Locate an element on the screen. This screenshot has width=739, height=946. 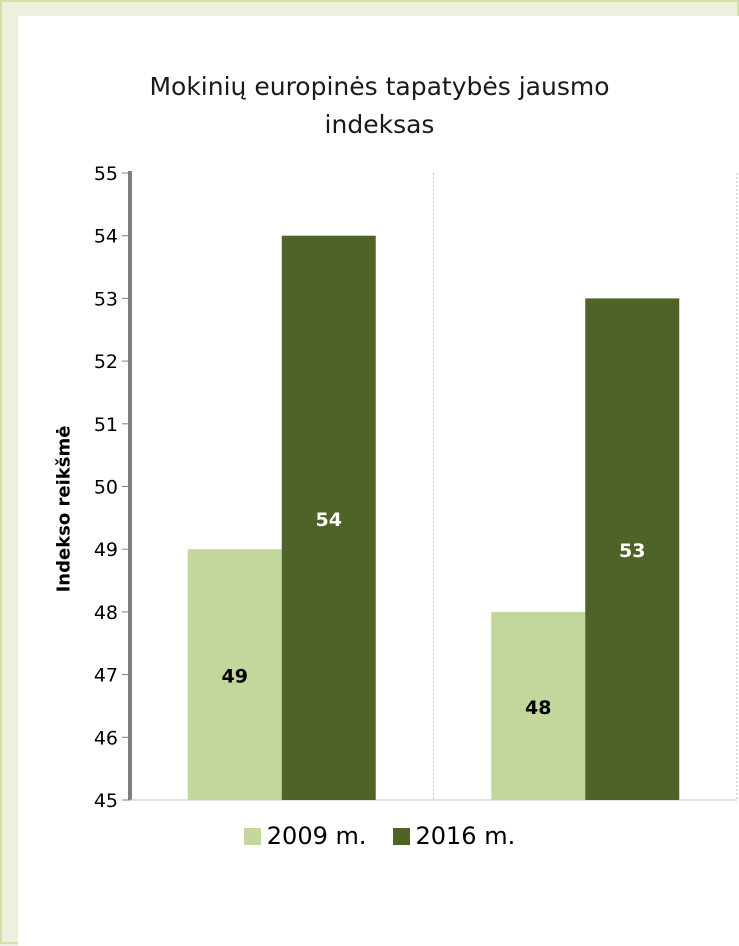
y-tick-label: 53 is located at coordinates (106, 299).